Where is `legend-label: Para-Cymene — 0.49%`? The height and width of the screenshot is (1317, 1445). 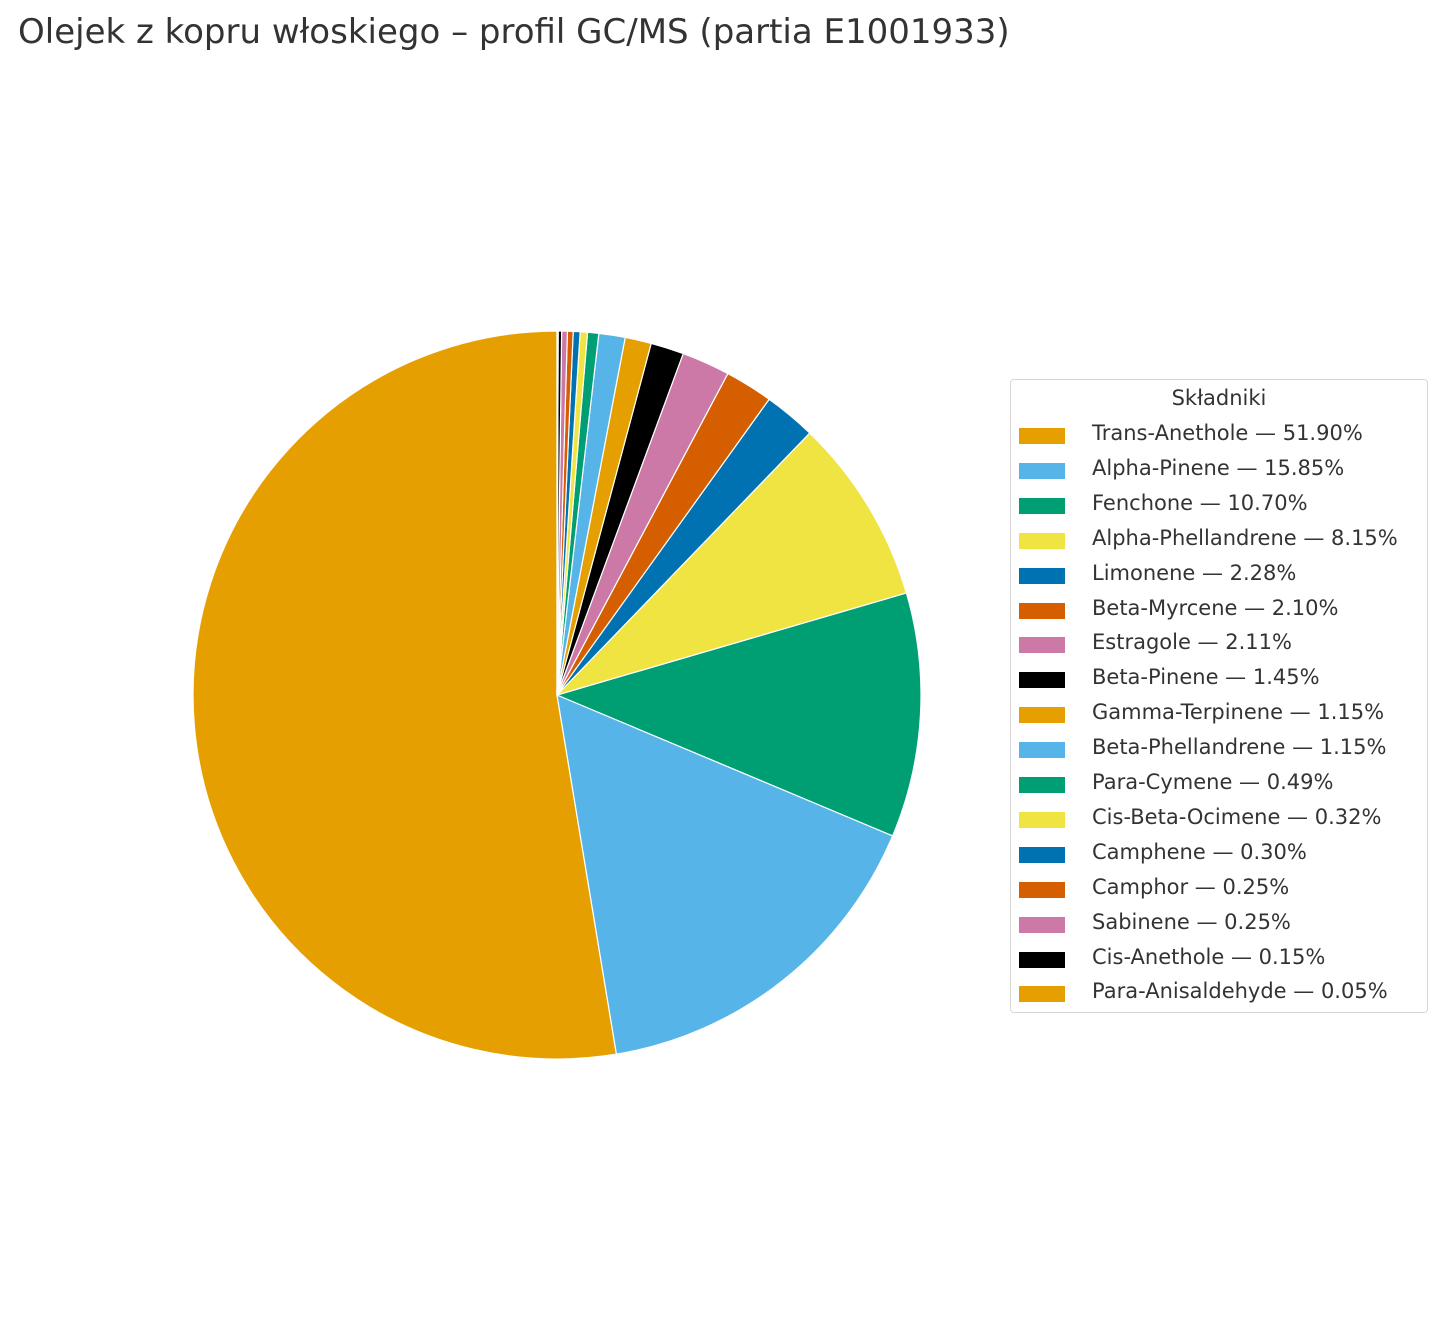
legend-label: Para-Cymene — 0.49% is located at coordinates (1213, 782).